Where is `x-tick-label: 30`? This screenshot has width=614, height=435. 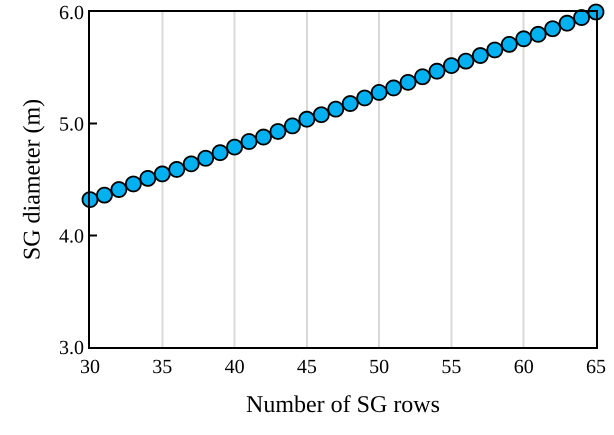 x-tick-label: 30 is located at coordinates (90, 367).